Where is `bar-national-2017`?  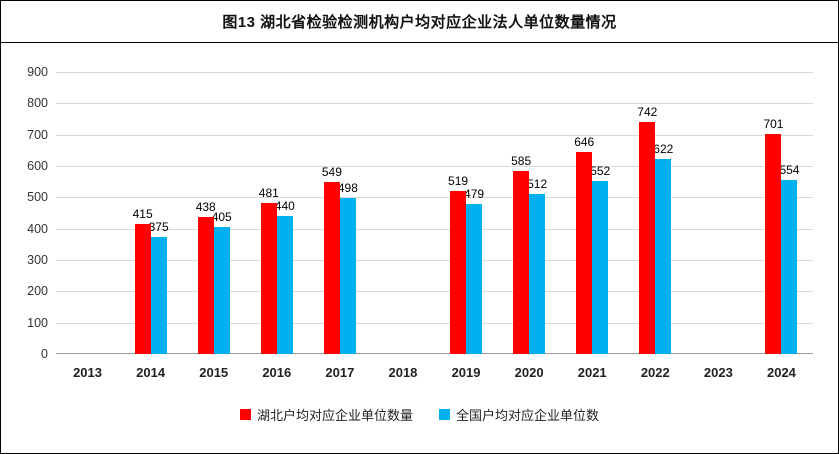
bar-national-2017 is located at coordinates (347, 275).